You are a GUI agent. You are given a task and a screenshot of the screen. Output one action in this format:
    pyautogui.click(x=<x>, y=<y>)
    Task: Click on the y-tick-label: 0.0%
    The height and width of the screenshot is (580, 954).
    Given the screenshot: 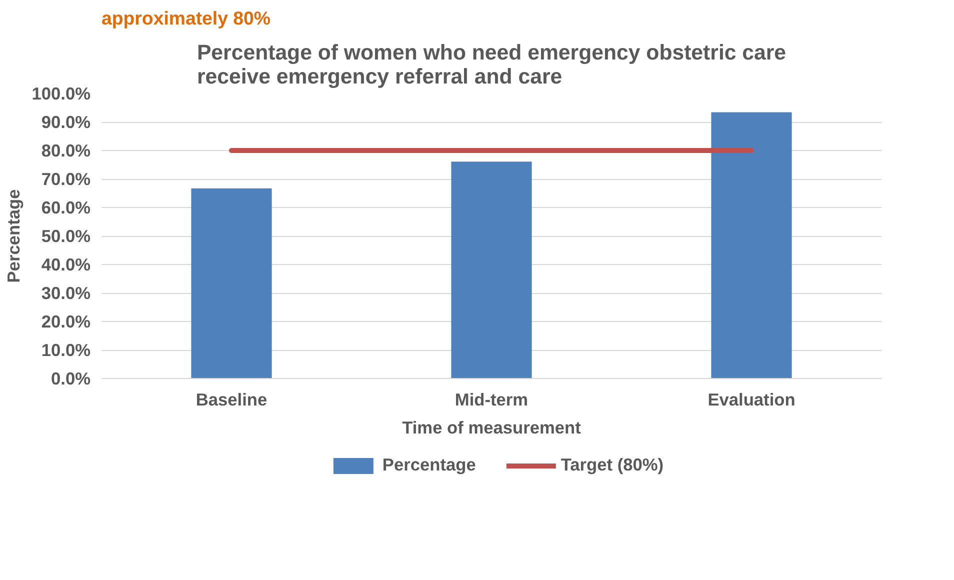 What is the action you would take?
    pyautogui.click(x=71, y=378)
    